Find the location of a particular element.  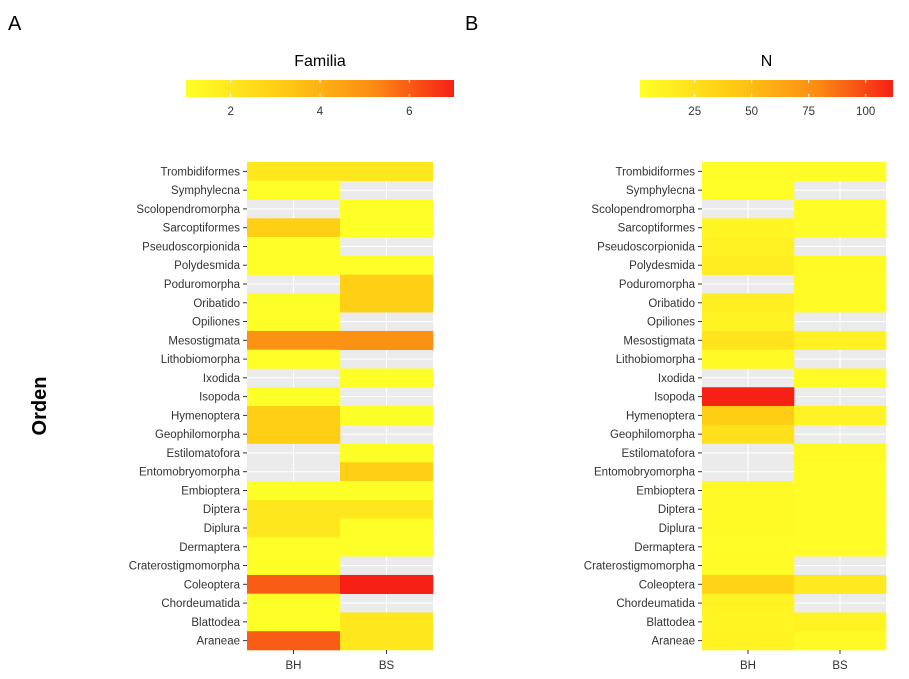

legend-tick-label: 50 is located at coordinates (751, 112).